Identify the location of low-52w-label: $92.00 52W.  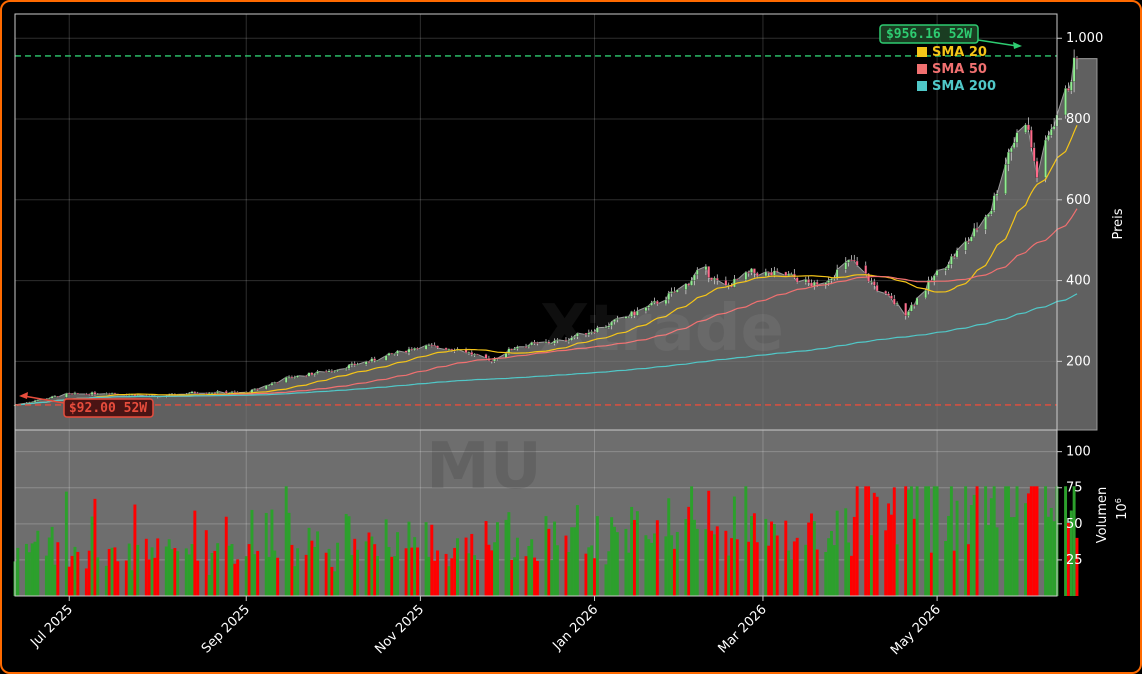
(108, 408).